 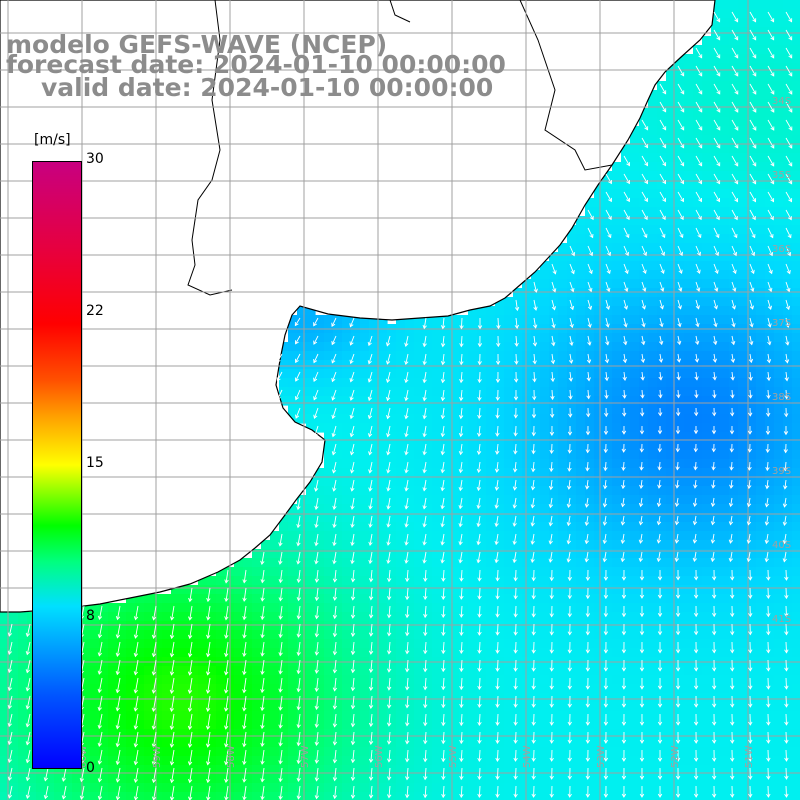 I want to click on model-title: modelo GEFS-WAVE (NCEP), so click(x=197, y=44).